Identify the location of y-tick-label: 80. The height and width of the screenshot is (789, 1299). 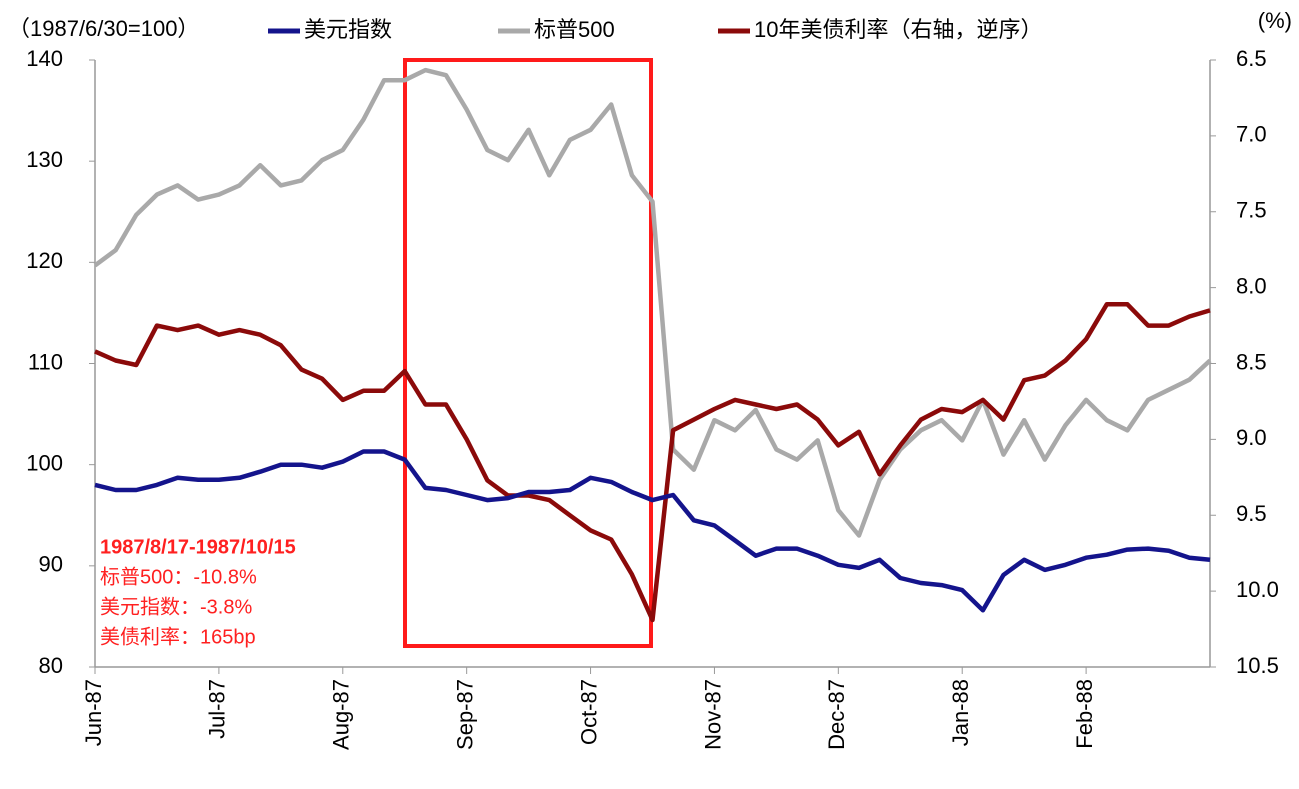
(51, 665).